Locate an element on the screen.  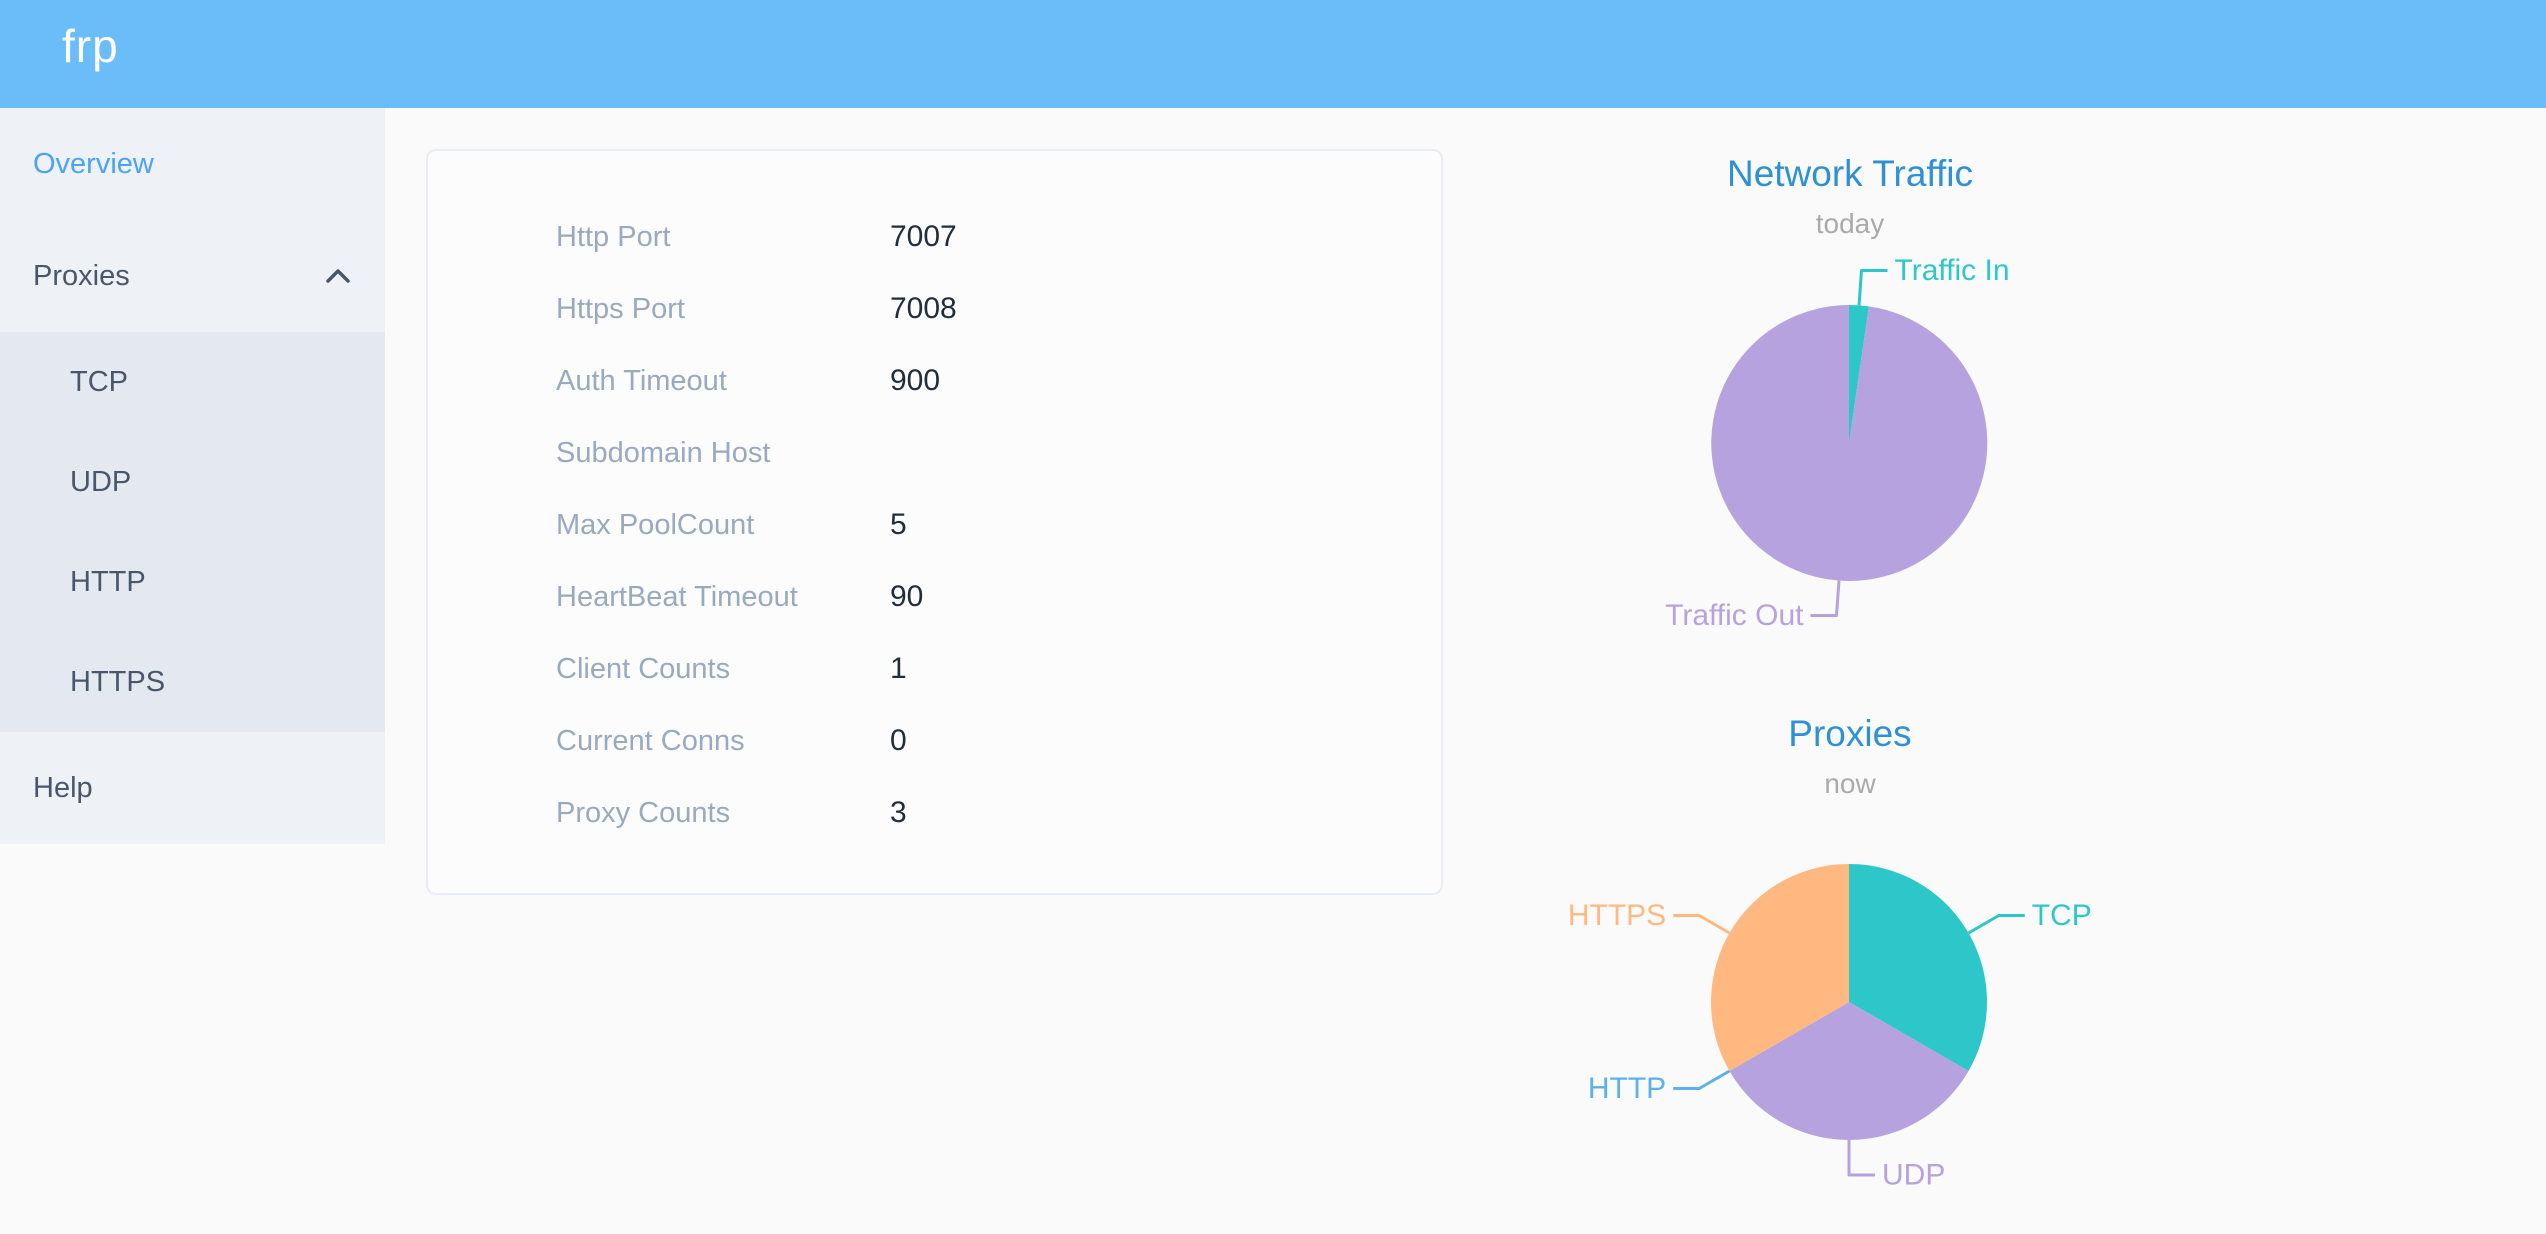
pie-slice-traffic-in is located at coordinates (1859, 373).